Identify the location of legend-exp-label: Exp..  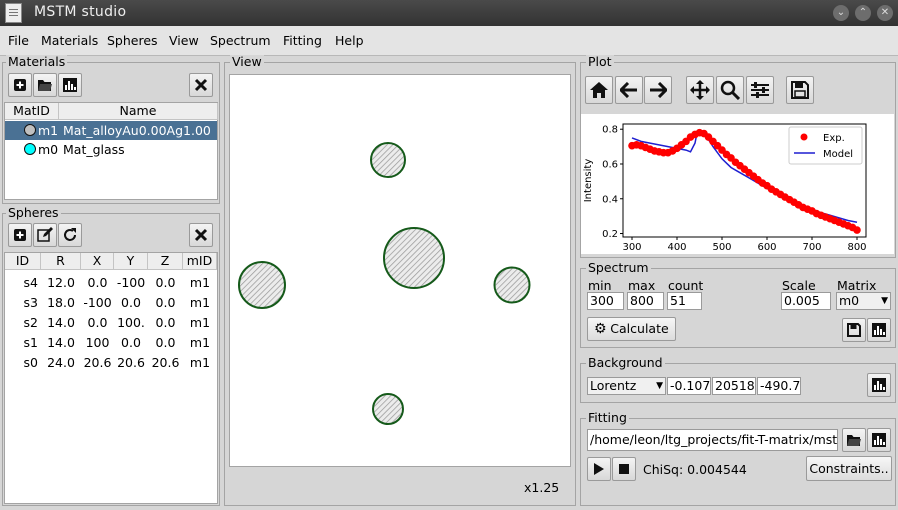
(834, 138).